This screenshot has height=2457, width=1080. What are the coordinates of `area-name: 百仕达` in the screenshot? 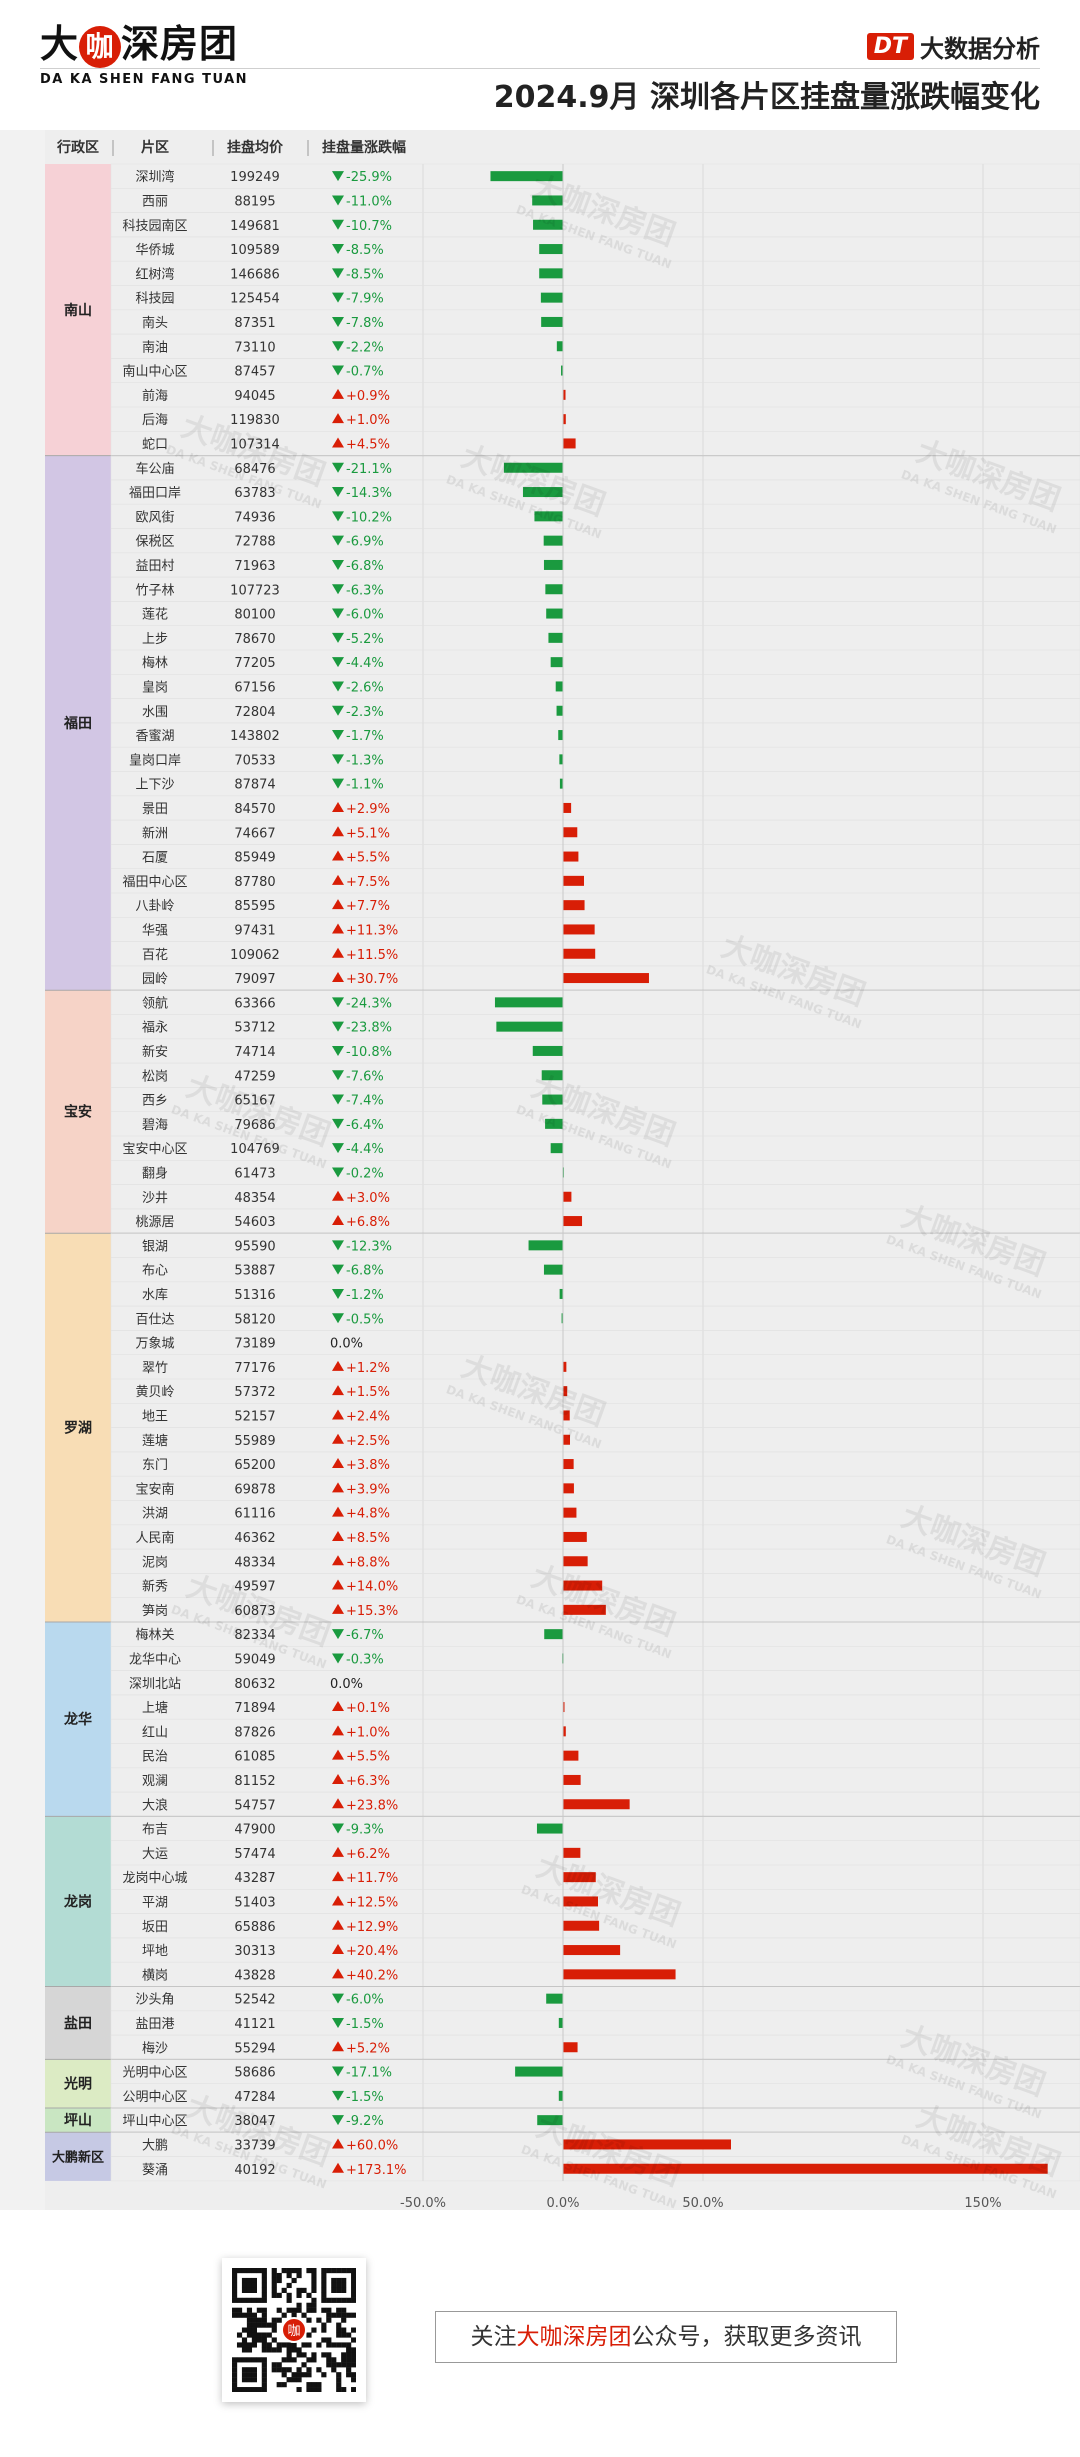 It's located at (154, 1319).